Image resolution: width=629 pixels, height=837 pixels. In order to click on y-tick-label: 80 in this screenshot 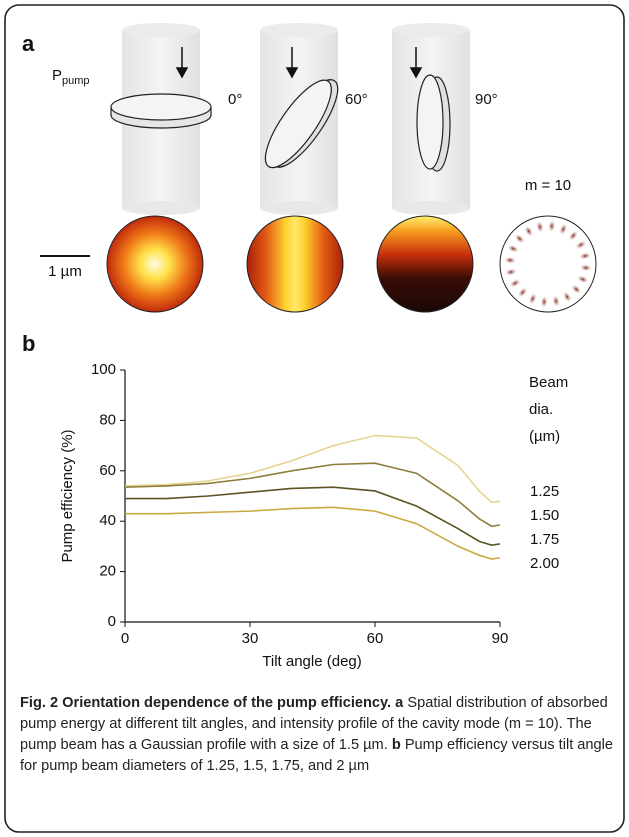, I will do `click(107, 419)`.